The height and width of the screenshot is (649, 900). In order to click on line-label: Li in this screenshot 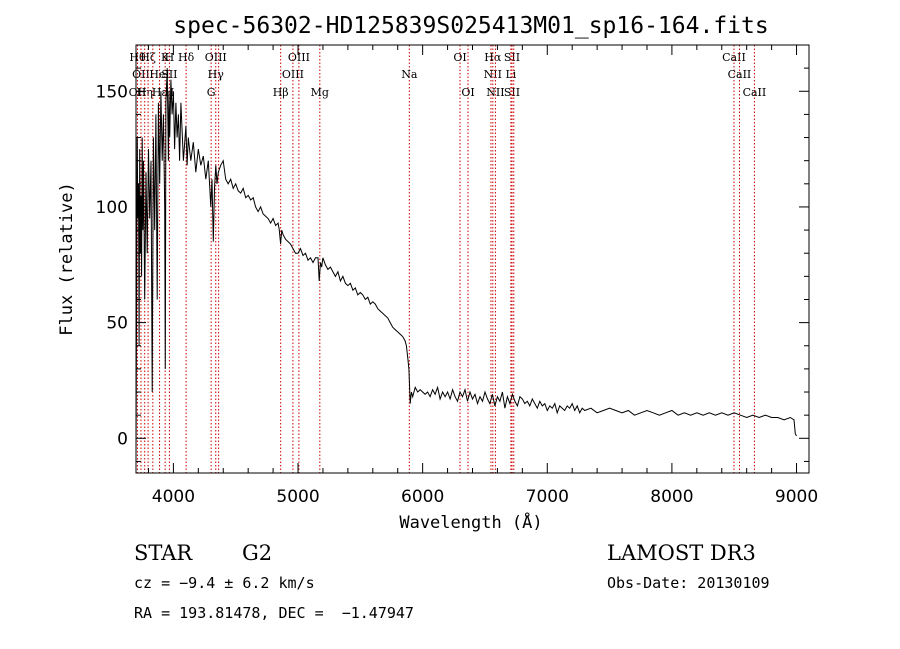, I will do `click(510, 74)`.